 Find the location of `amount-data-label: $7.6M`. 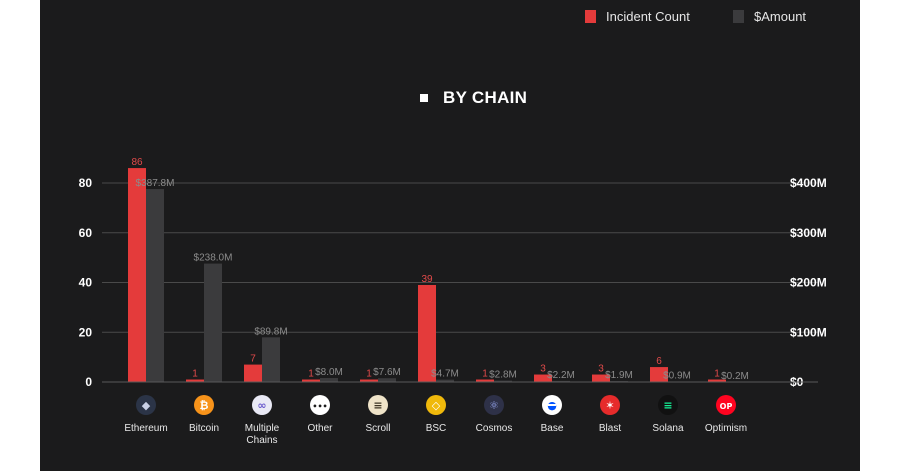

amount-data-label: $7.6M is located at coordinates (387, 372).